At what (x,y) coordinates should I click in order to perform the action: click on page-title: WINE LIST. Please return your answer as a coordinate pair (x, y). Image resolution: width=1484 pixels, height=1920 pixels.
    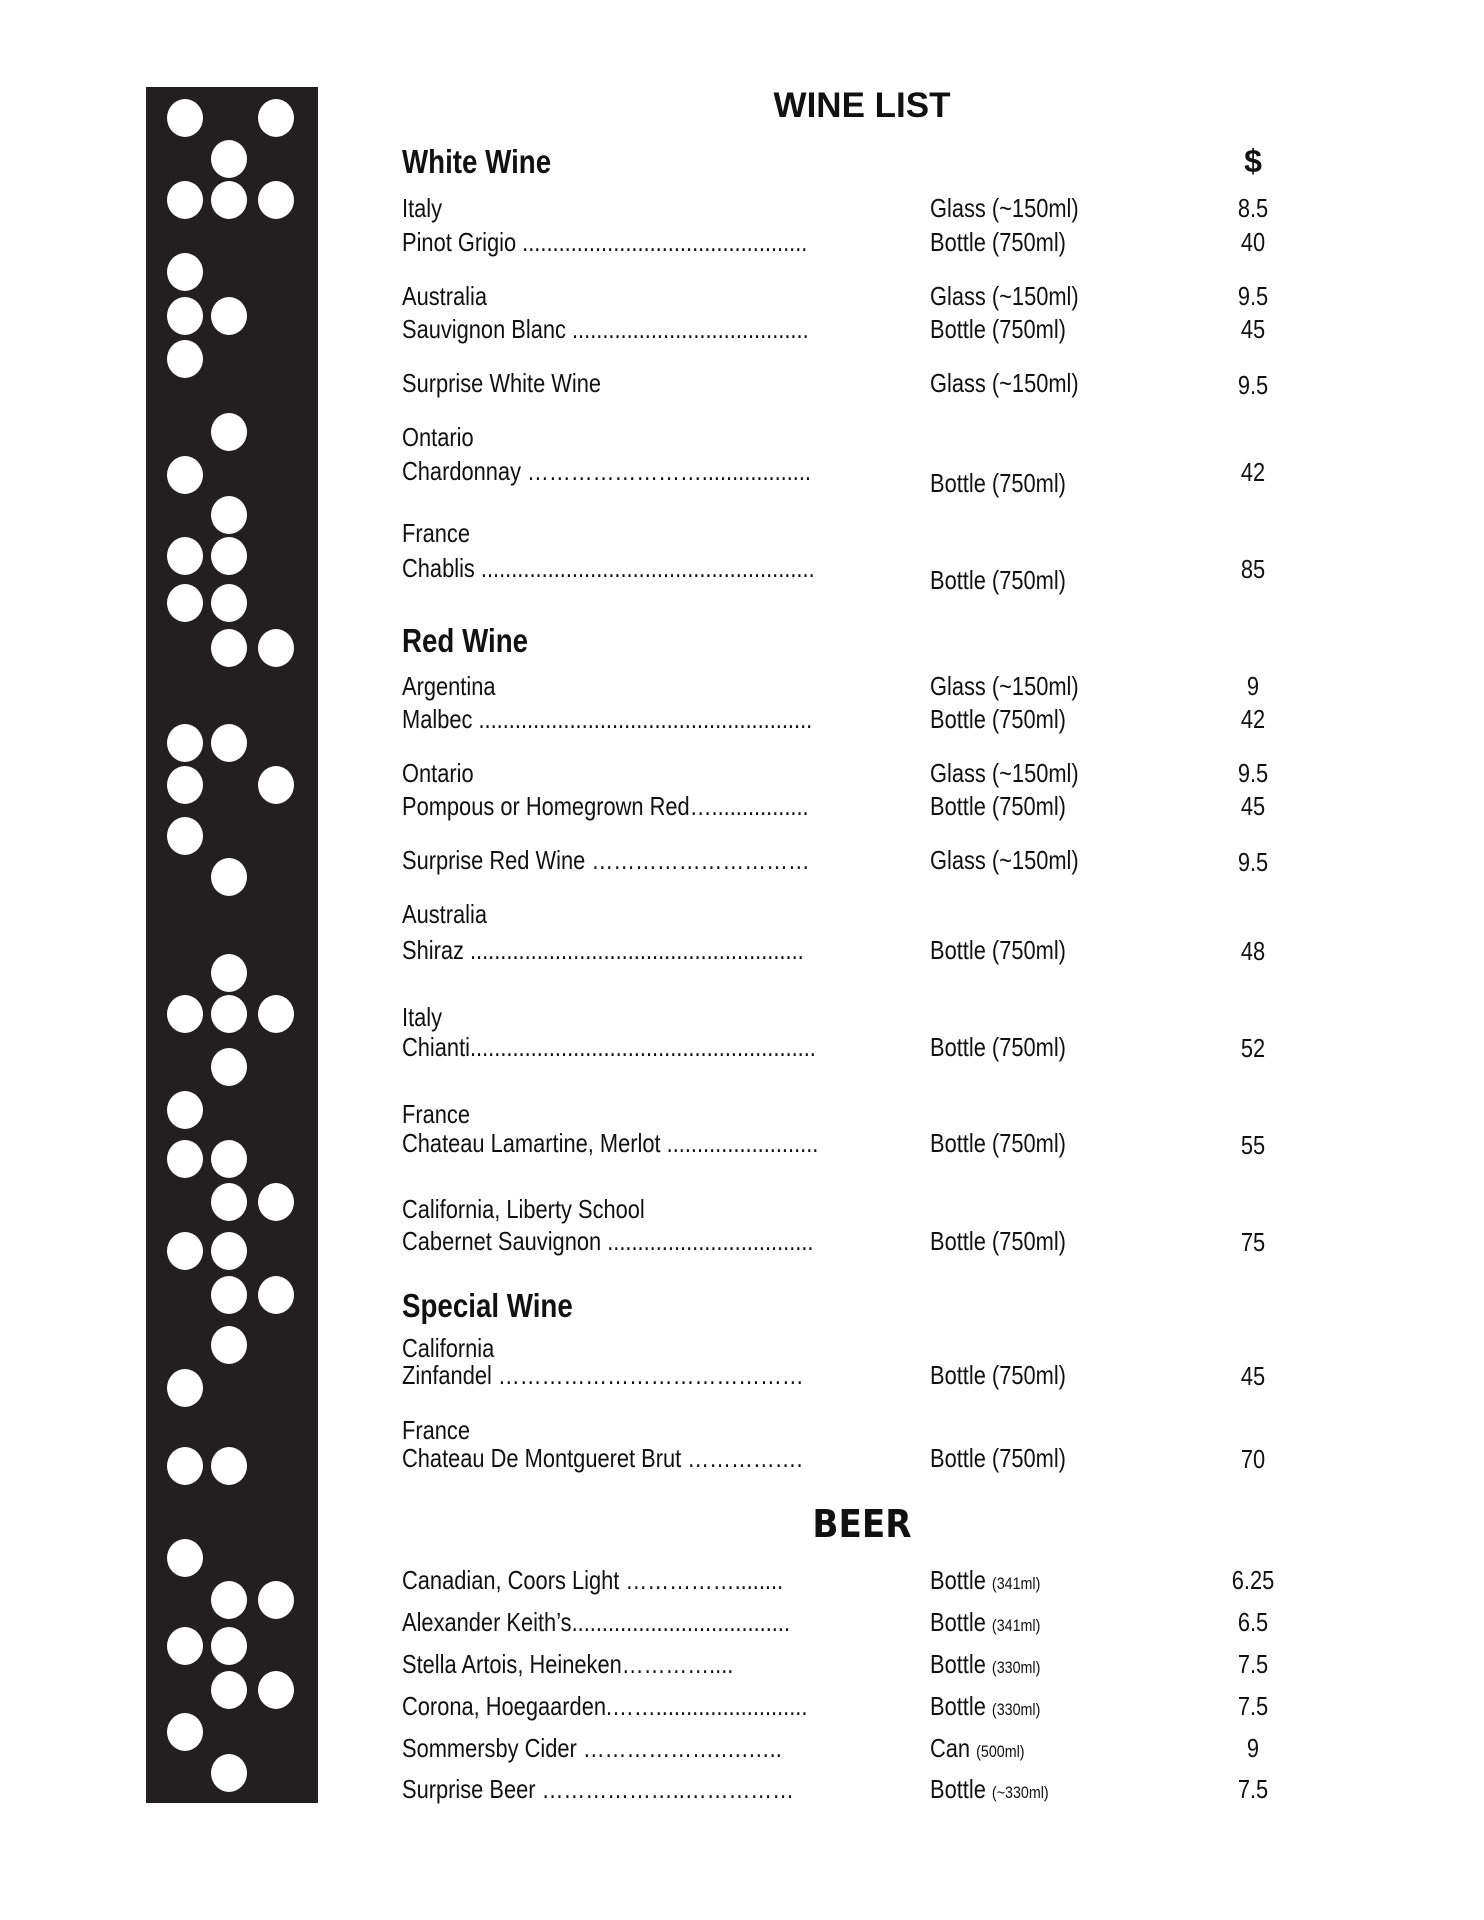
    Looking at the image, I should click on (862, 105).